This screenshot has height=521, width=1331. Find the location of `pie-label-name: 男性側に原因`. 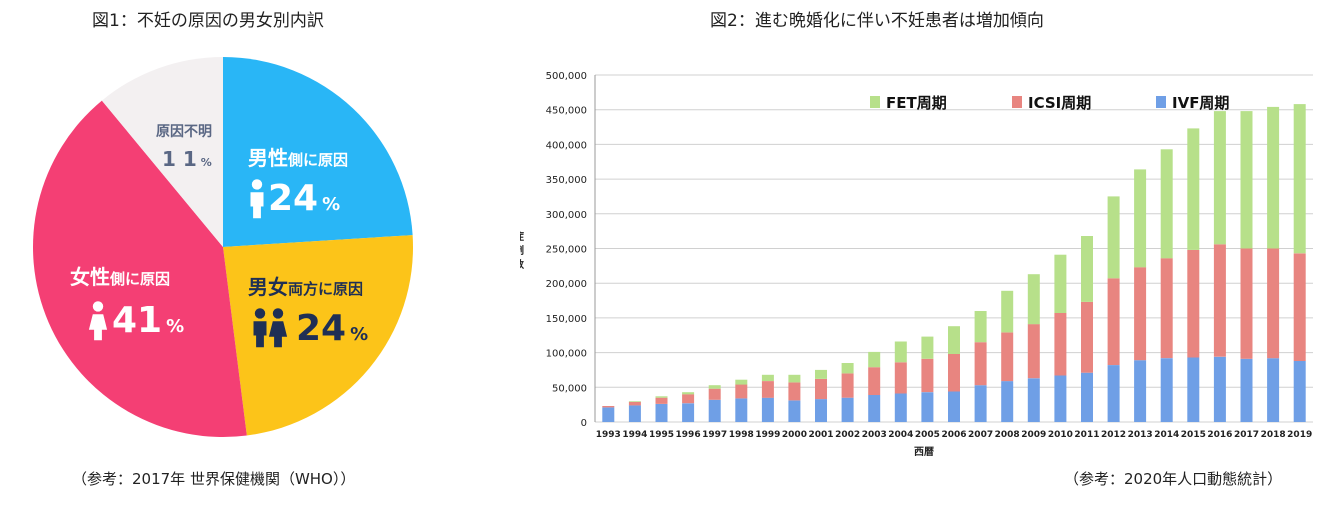

pie-label-name: 男性側に原因 is located at coordinates (298, 158).